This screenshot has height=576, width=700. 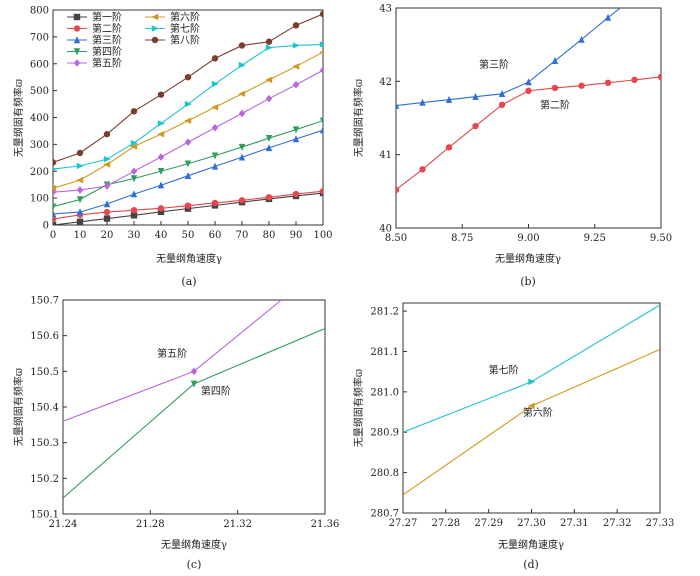 What do you see at coordinates (39, 64) in the screenshot?
I see `y-tick-label: 600` at bounding box center [39, 64].